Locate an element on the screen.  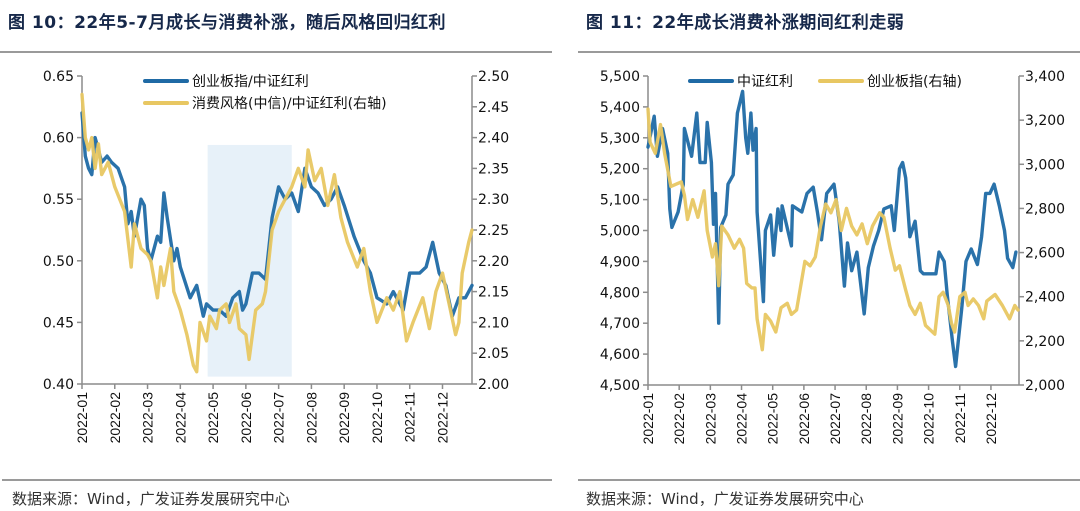
highlight-band is located at coordinates (249, 260).